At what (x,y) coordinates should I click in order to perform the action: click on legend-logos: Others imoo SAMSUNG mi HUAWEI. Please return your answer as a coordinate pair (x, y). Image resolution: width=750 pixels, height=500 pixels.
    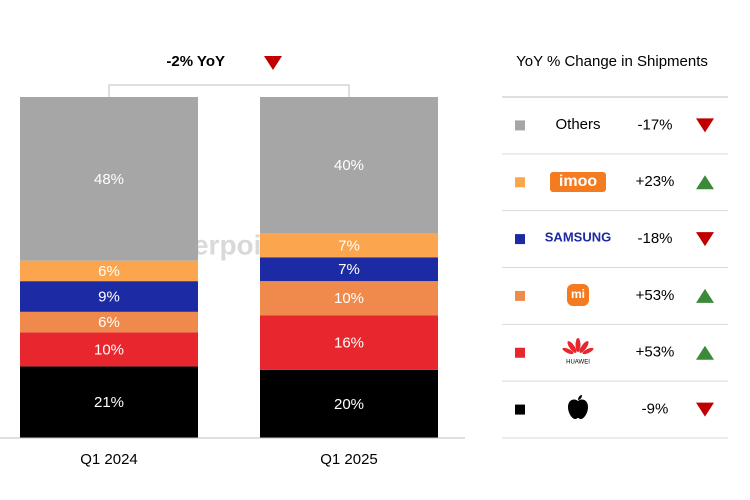
    Looking at the image, I should click on (578, 267).